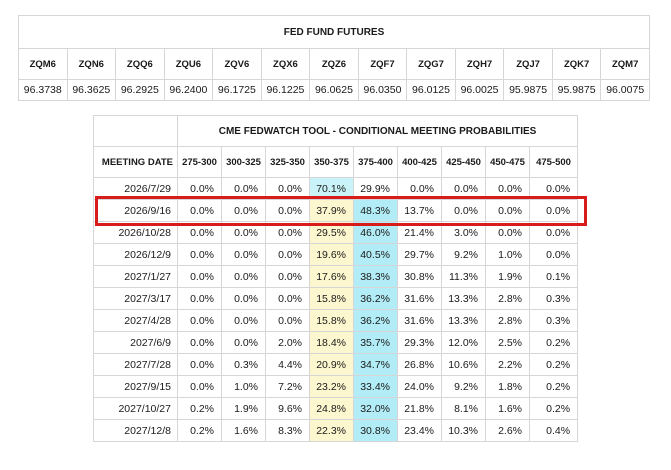  Describe the element at coordinates (287, 342) in the screenshot. I see `probability-cell: 2.0%` at that location.